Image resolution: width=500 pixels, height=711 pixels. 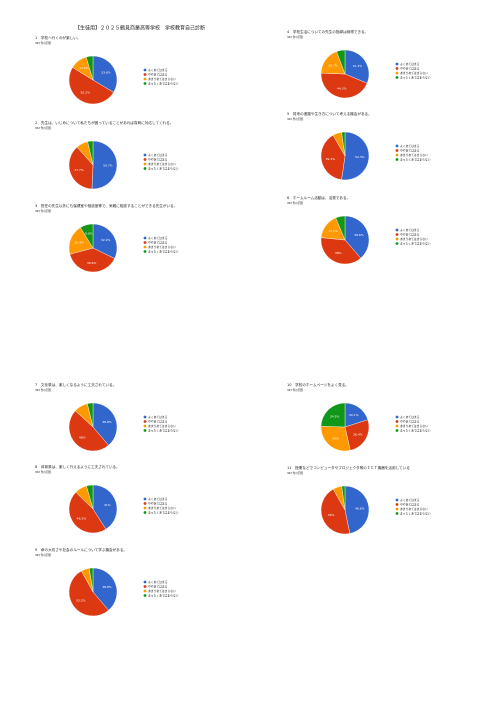 I want to click on slice-label: 45%, so click(x=331, y=515).